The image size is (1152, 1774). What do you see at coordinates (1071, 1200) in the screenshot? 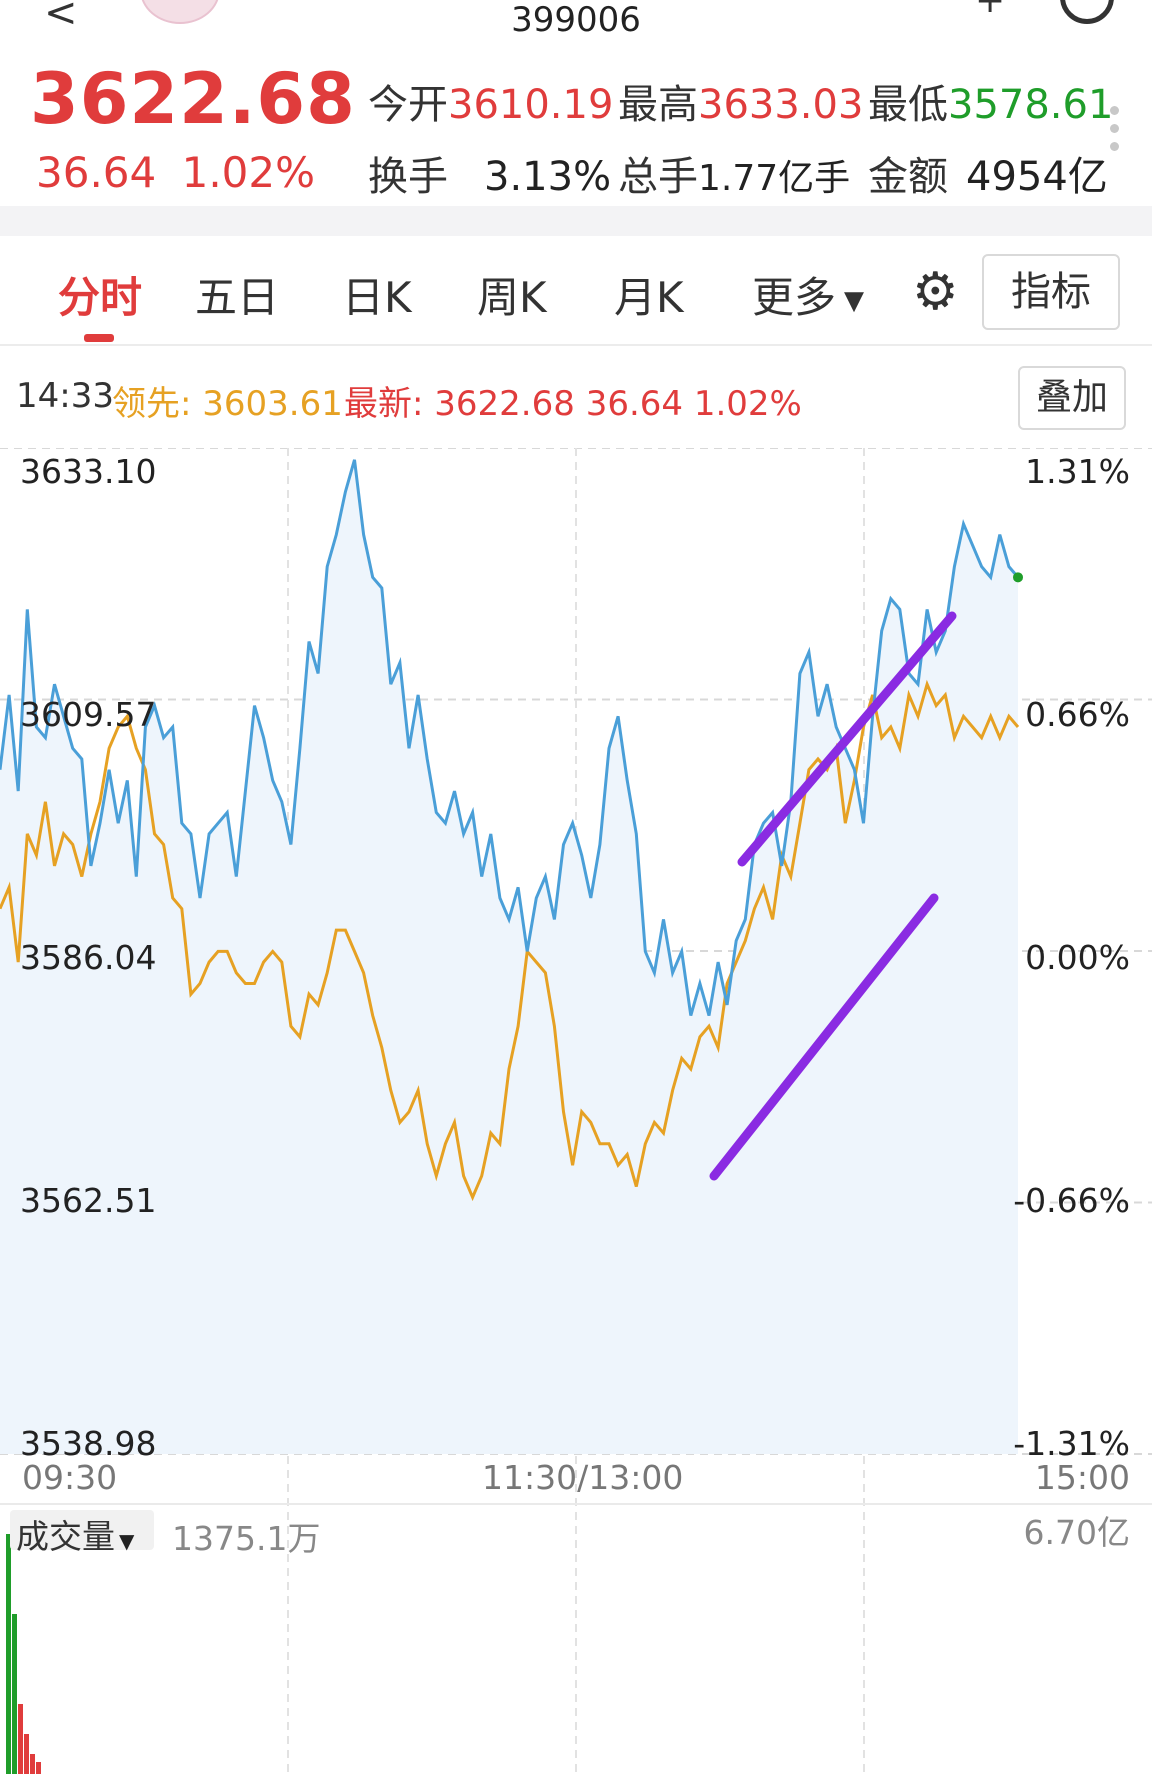
I see `y-right-tick-3: -0.66%` at bounding box center [1071, 1200].